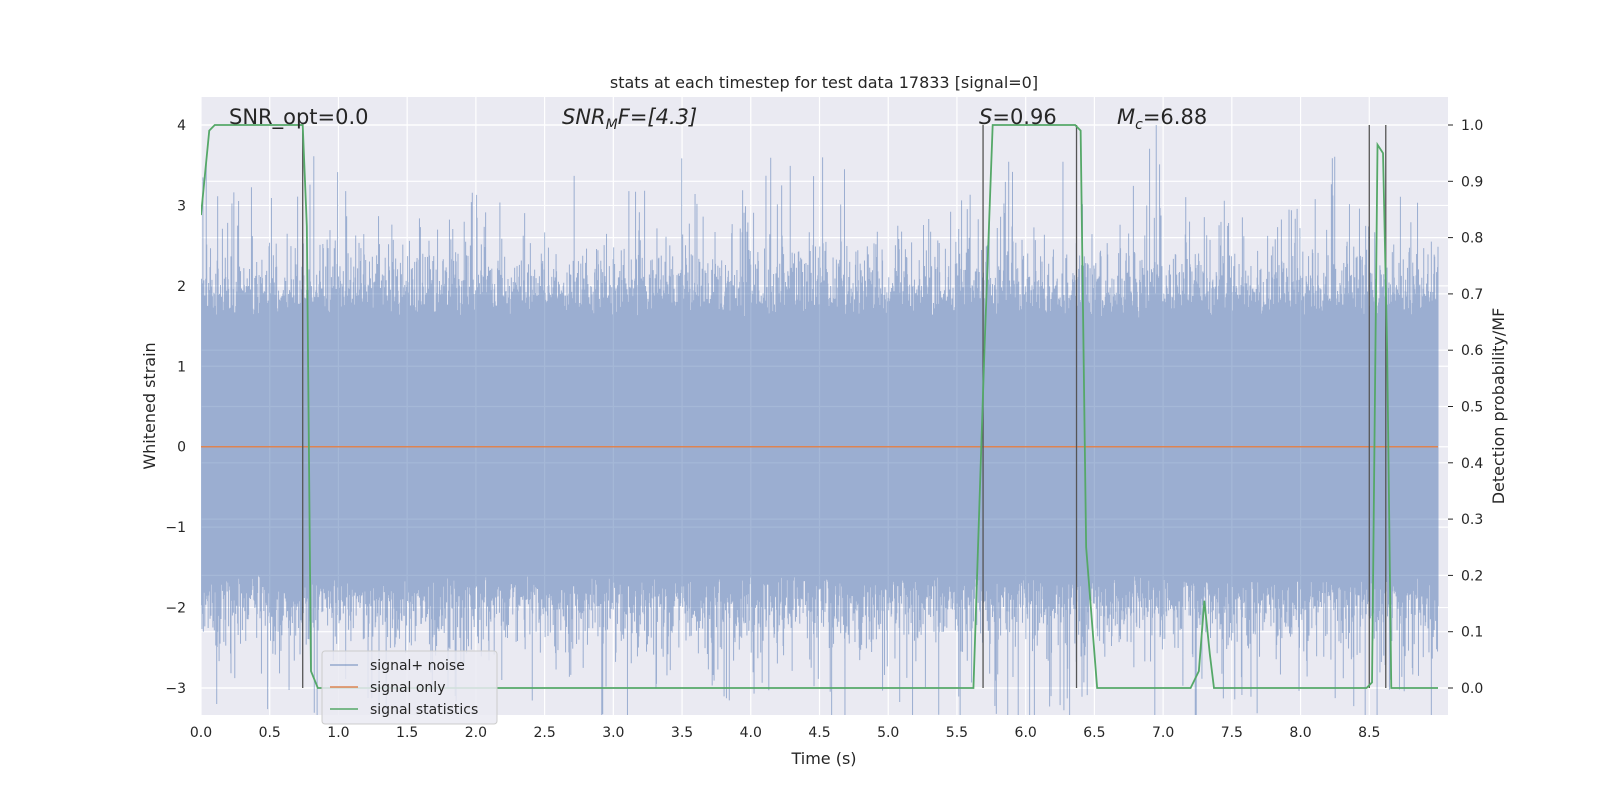 Image resolution: width=1600 pixels, height=800 pixels. I want to click on x-tick-label: 3.0, so click(613, 733).